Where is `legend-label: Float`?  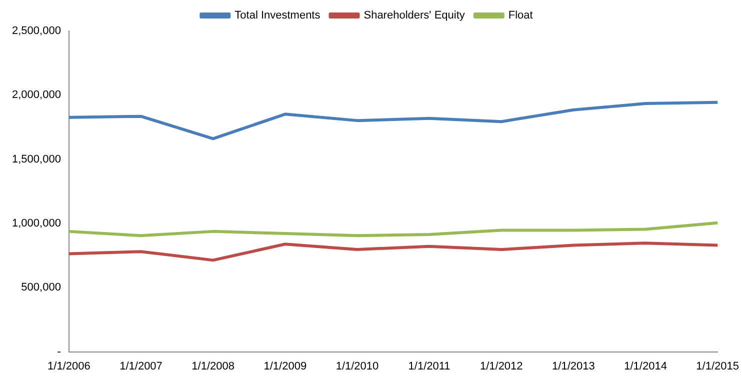
legend-label: Float is located at coordinates (520, 16).